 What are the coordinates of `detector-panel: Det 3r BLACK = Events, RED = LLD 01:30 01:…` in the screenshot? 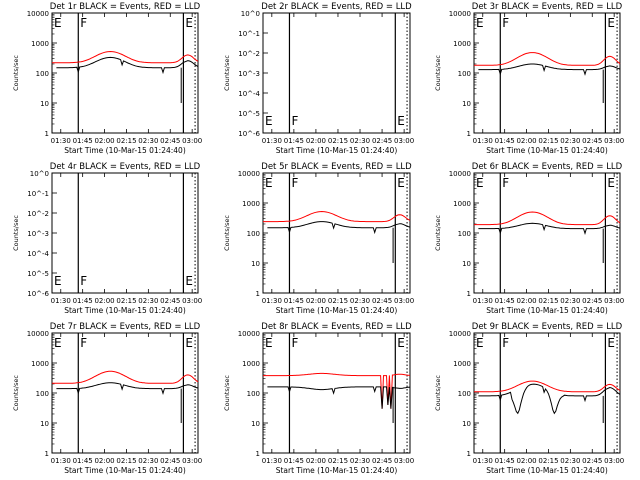 It's located at (529, 78).